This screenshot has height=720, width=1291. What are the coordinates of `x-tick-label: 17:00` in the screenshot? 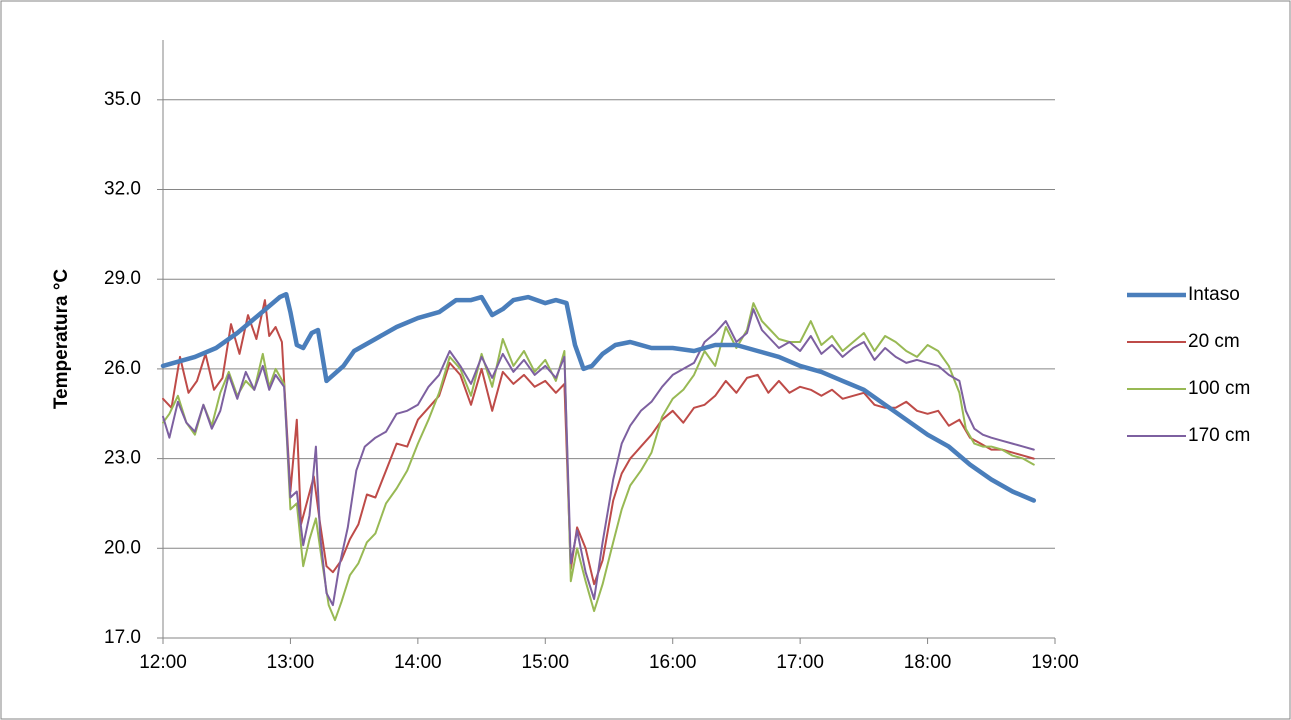 It's located at (800, 662).